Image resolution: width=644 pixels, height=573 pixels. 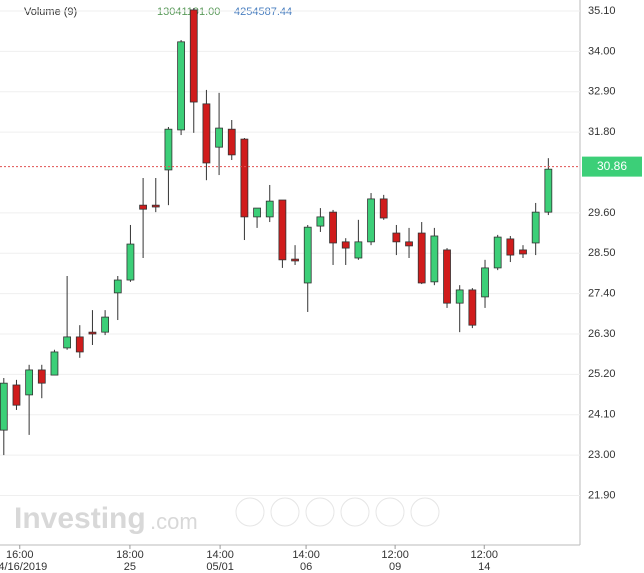 I want to click on y-tick-label: 28.50, so click(x=602, y=253).